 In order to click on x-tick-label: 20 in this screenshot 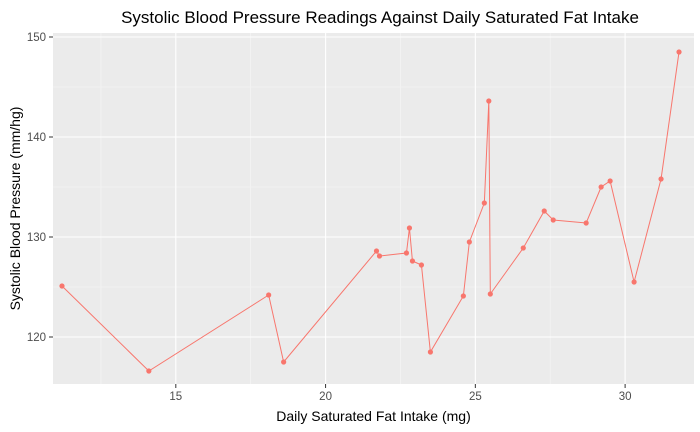, I will do `click(325, 397)`.